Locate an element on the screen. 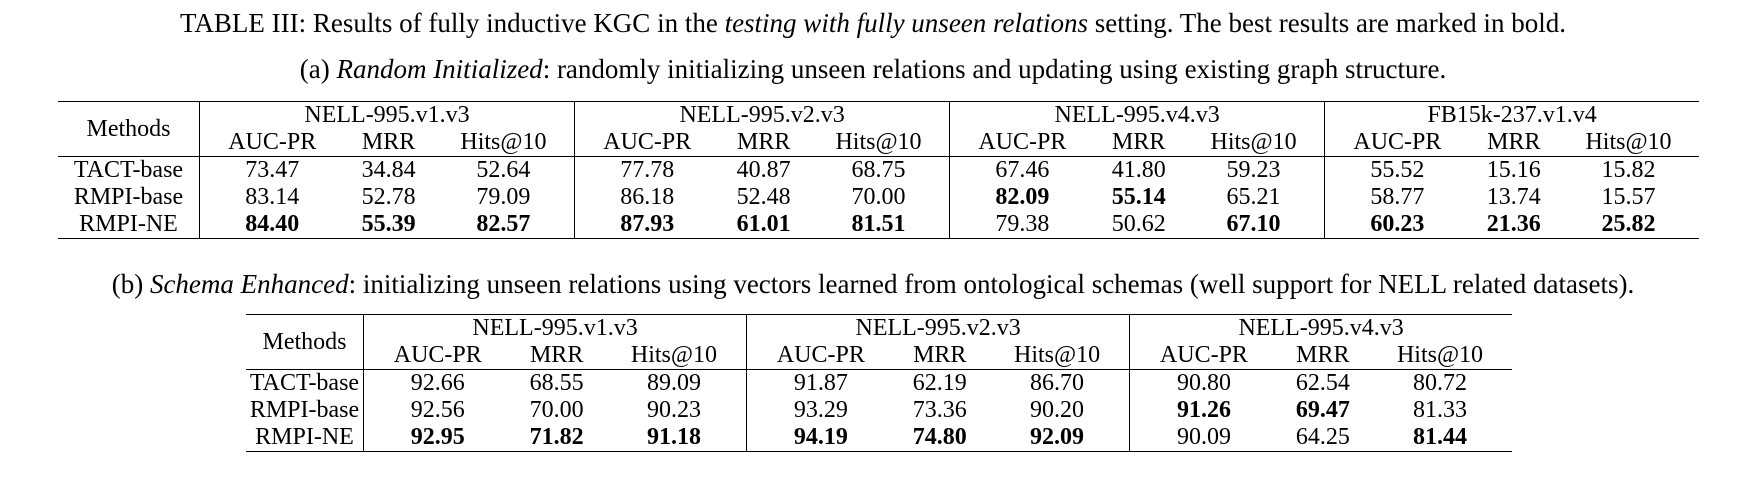  result-value: 74.80 is located at coordinates (939, 437).